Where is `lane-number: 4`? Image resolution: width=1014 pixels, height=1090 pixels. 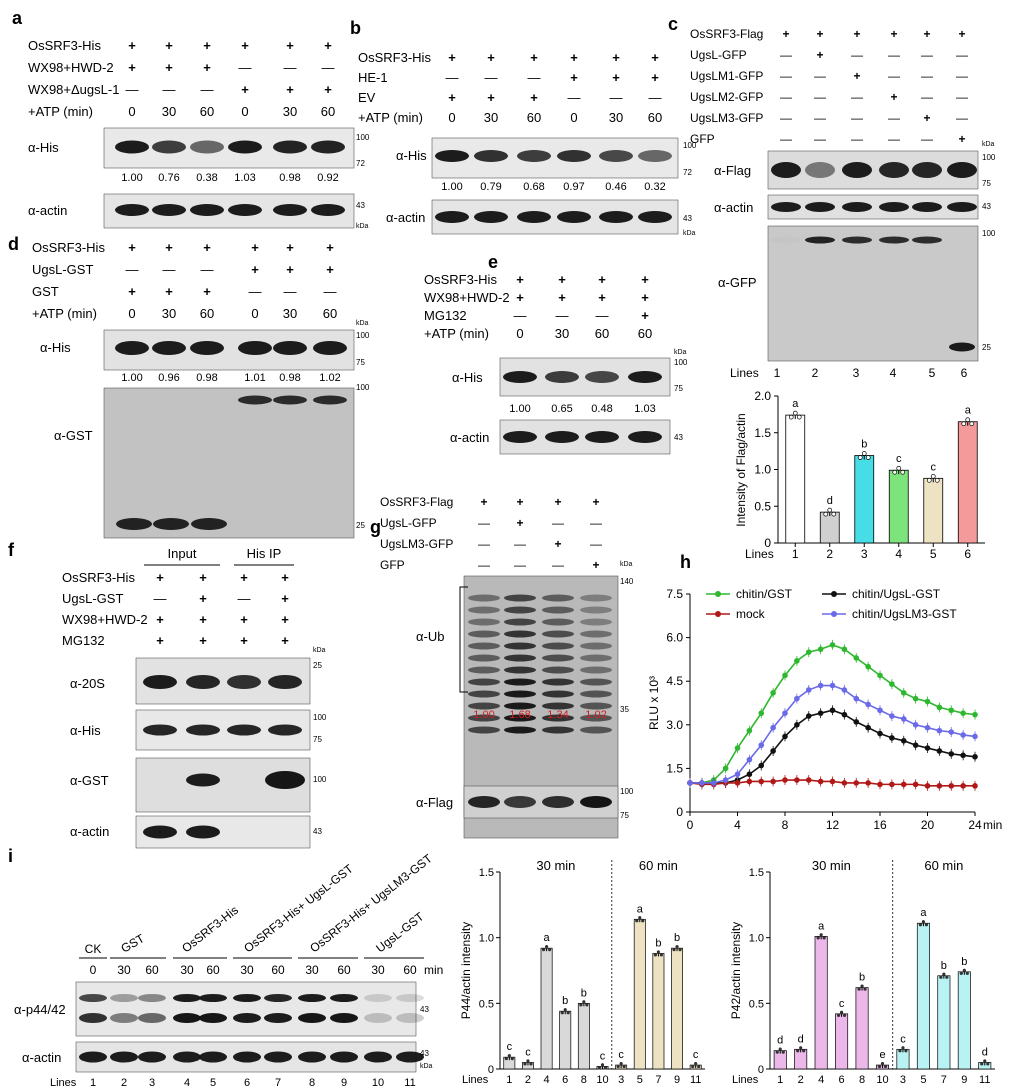 lane-number: 4 is located at coordinates (187, 1083).